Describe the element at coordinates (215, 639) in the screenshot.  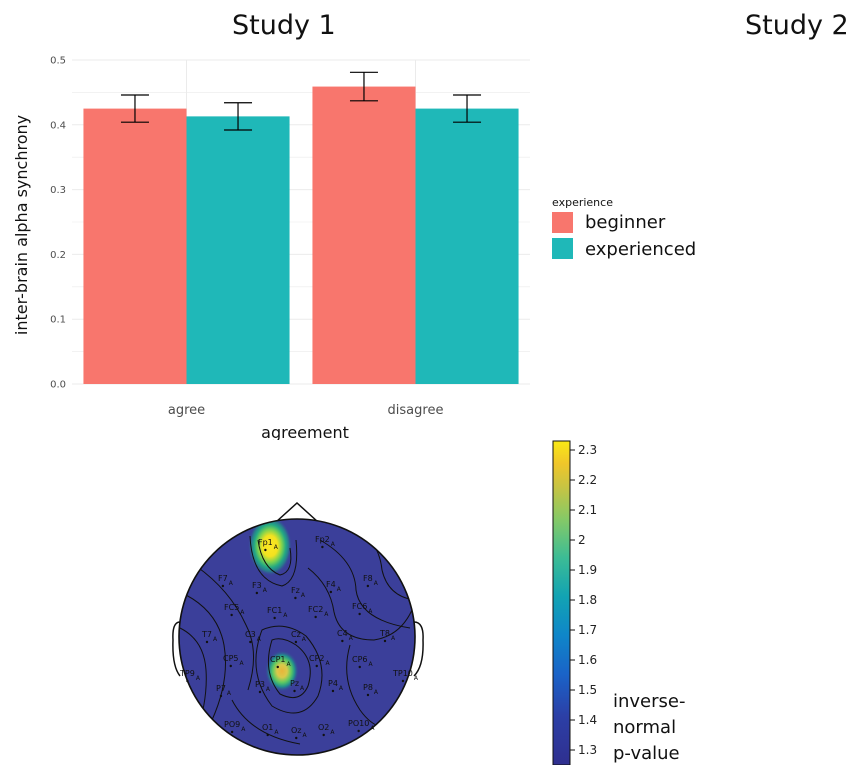
I see `electrode-sub-t7: A` at that location.